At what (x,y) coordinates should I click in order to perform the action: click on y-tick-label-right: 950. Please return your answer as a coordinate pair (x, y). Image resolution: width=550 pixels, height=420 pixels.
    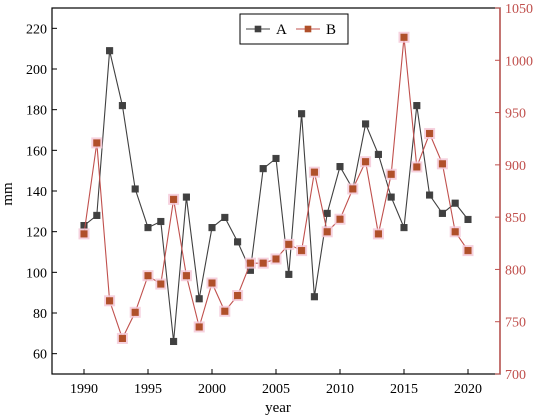
    Looking at the image, I should click on (515, 114).